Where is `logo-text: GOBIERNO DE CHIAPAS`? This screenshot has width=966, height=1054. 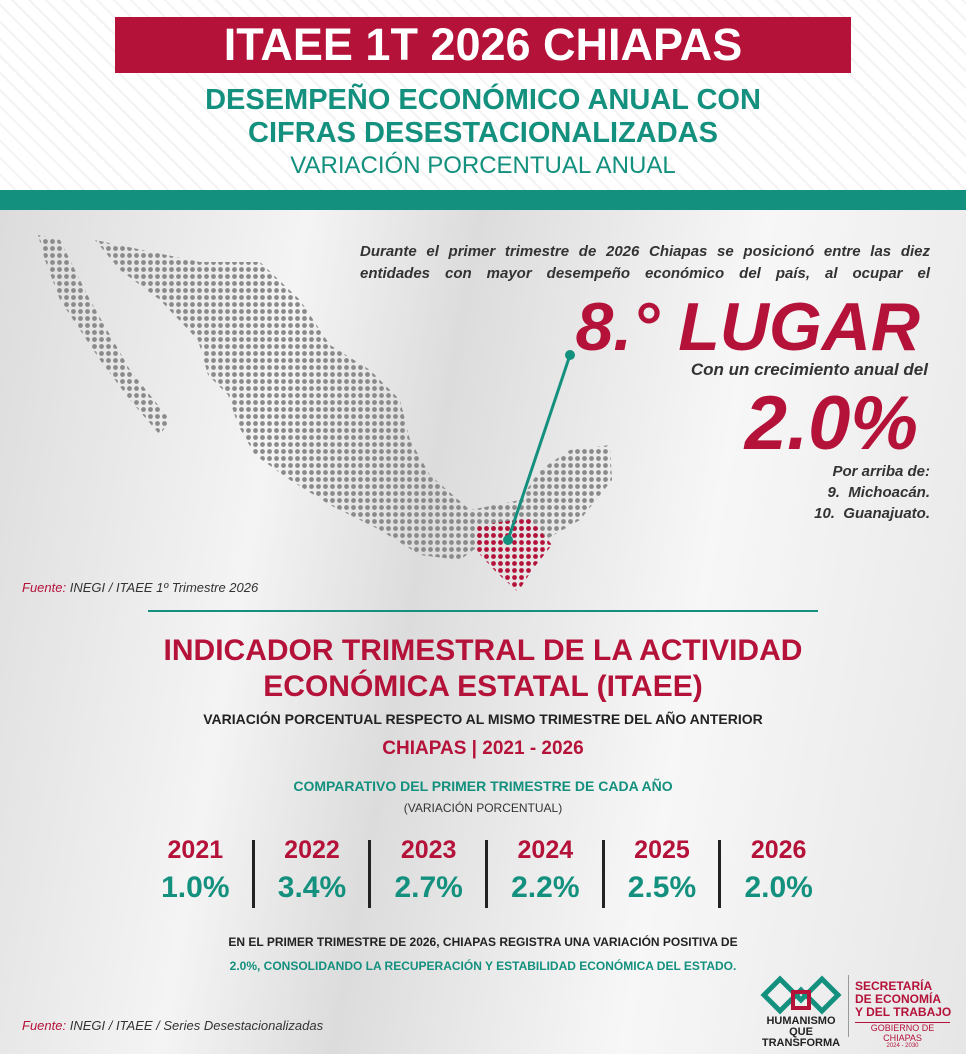 logo-text: GOBIERNO DE CHIAPAS is located at coordinates (902, 1033).